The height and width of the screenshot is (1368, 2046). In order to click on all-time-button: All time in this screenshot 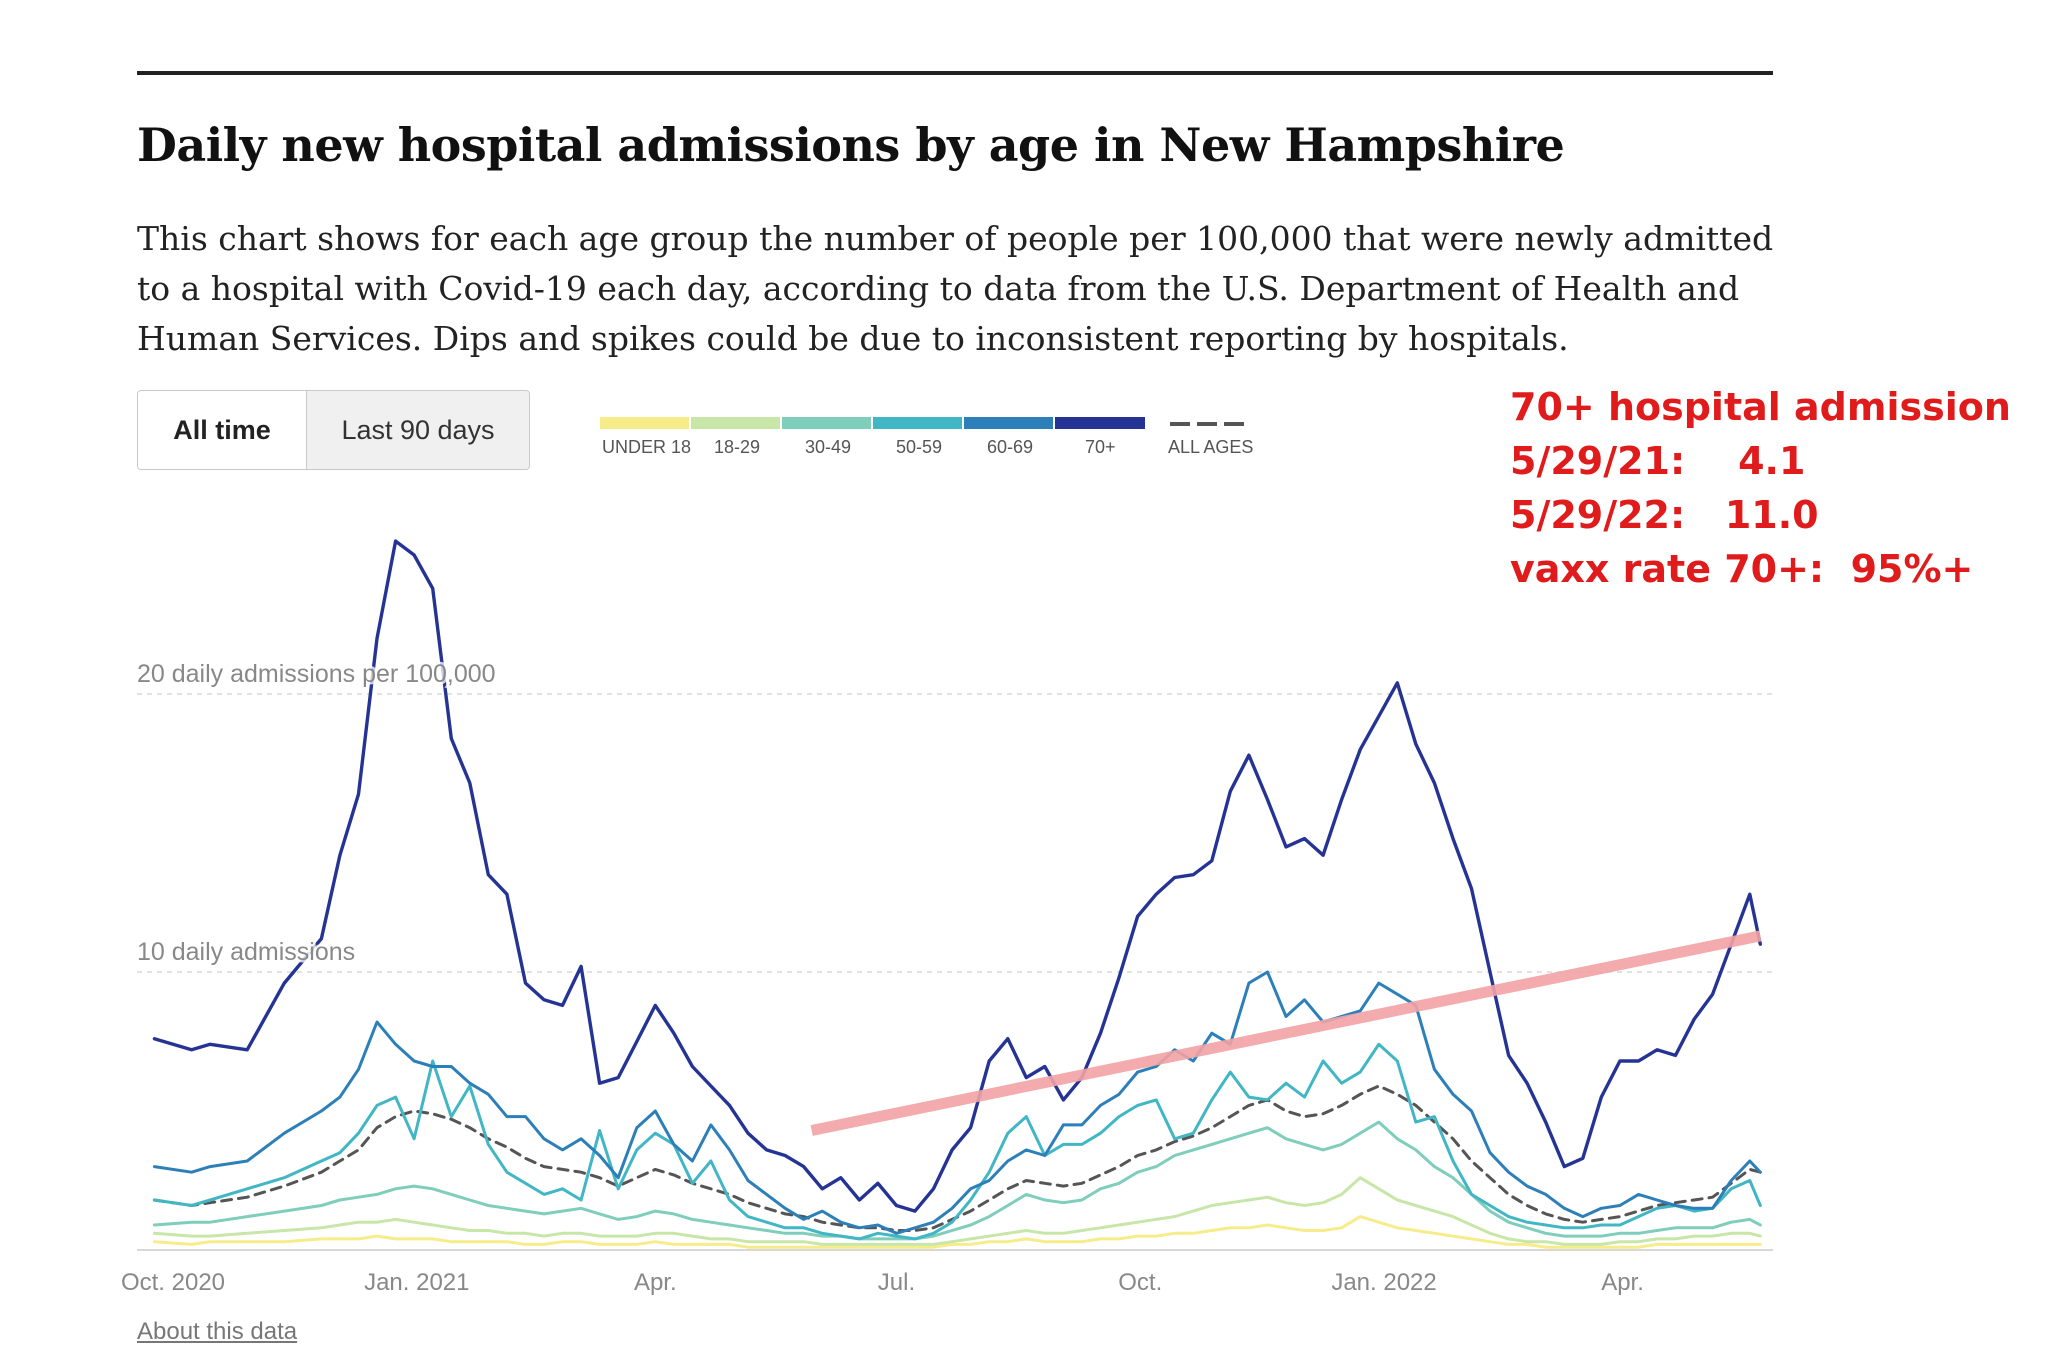, I will do `click(222, 430)`.